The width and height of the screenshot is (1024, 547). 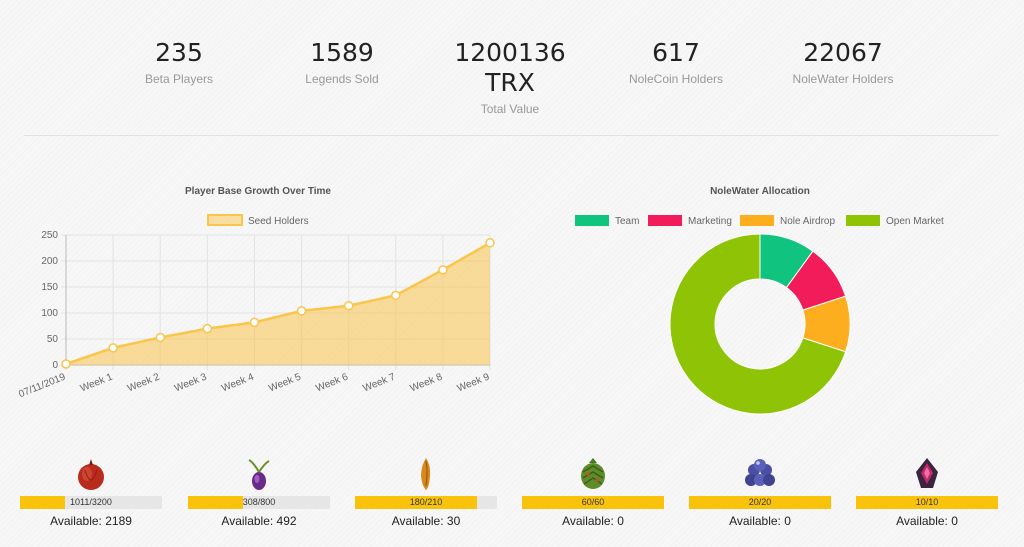 What do you see at coordinates (342, 79) in the screenshot?
I see `stat-label: Legends Sold` at bounding box center [342, 79].